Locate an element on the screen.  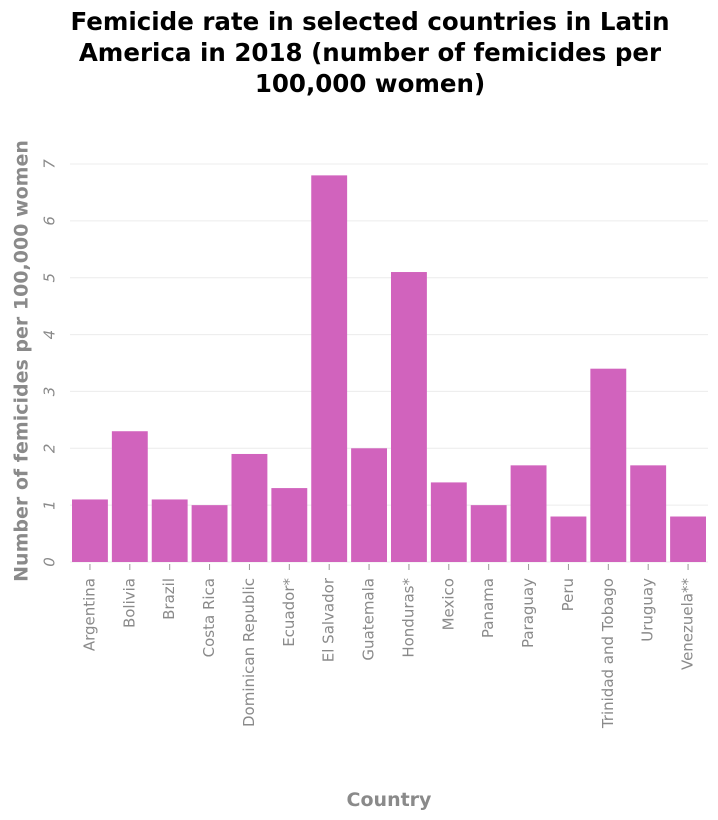
x-tick-label: Mexico is located at coordinates (448, 604).